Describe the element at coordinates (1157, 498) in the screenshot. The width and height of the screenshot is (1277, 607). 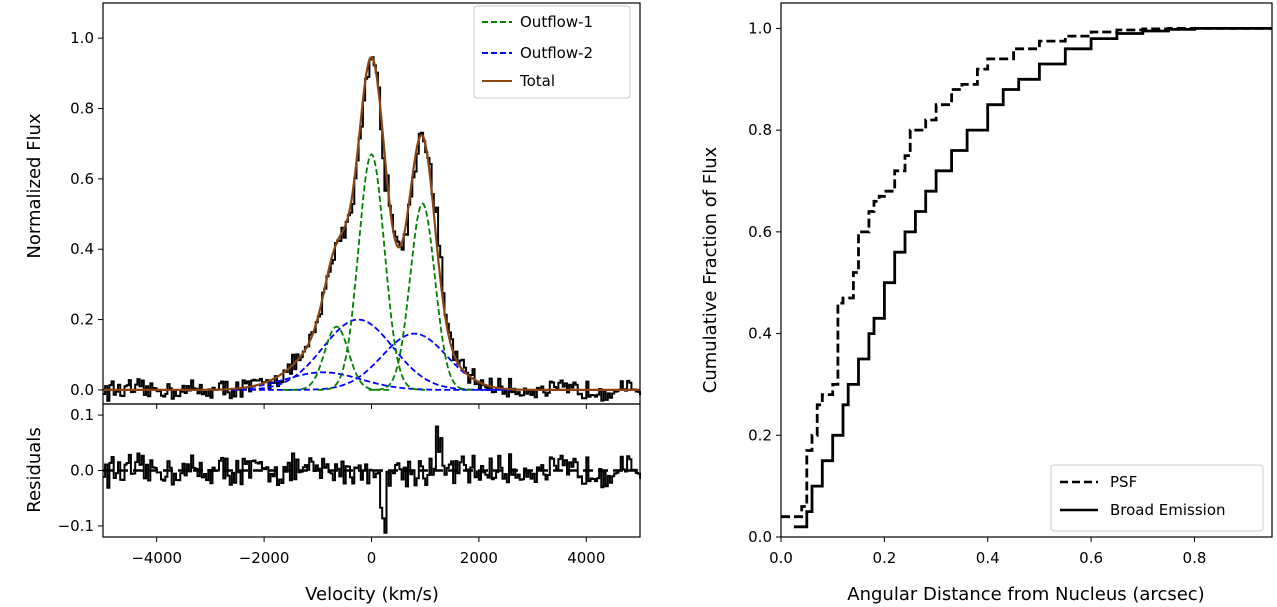
I see `cumulative-legend: PSF Broad Emission` at that location.